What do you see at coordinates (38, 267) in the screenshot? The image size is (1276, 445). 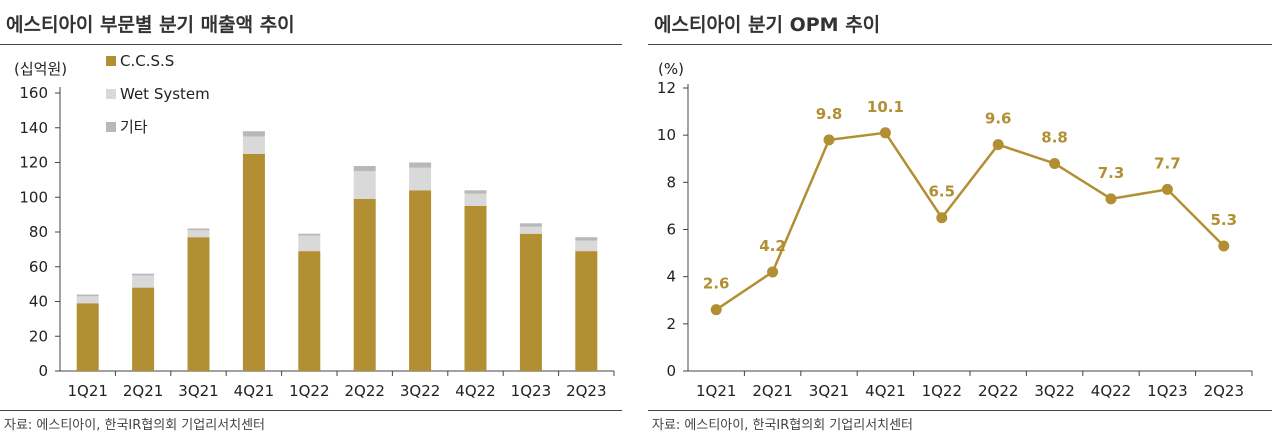 I see `y-tick-label: 60` at bounding box center [38, 267].